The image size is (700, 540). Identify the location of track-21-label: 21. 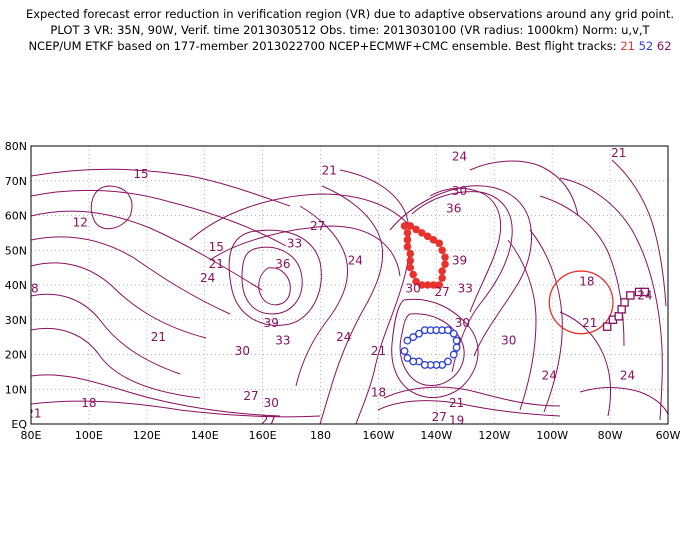
(627, 46).